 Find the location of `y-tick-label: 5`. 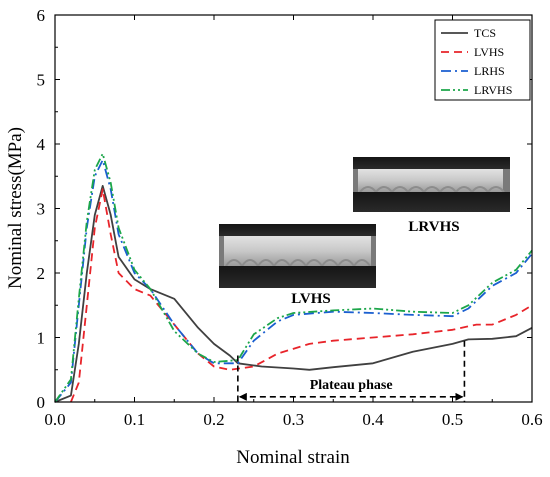

y-tick-label: 5 is located at coordinates (41, 80).